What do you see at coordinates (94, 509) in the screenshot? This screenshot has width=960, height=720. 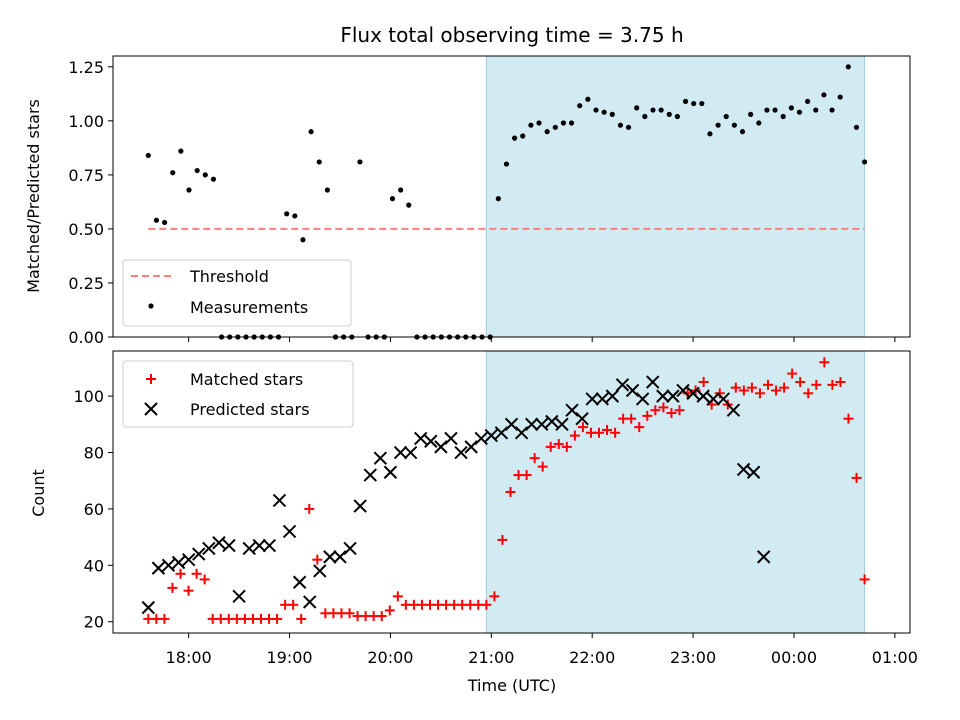 I see `count-y-tick-label: 60` at bounding box center [94, 509].